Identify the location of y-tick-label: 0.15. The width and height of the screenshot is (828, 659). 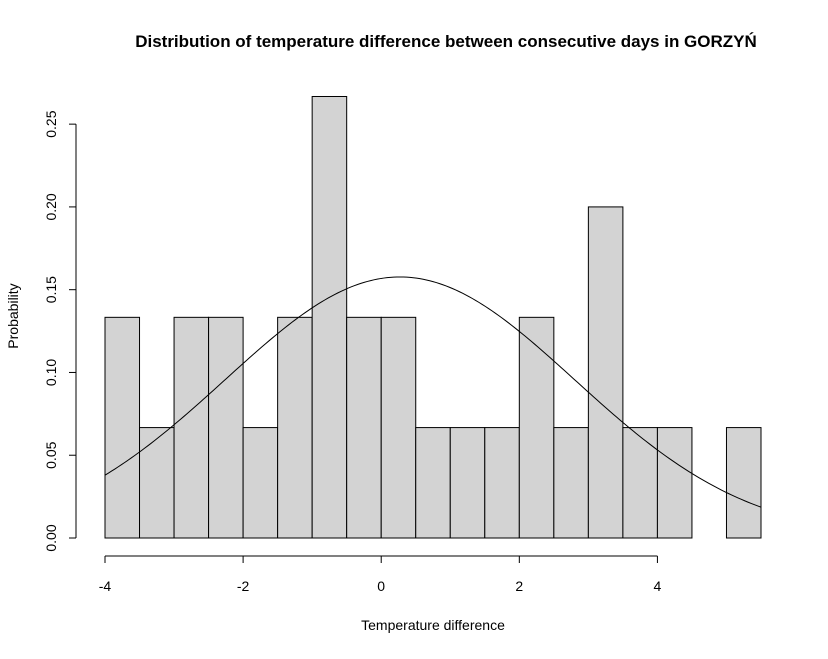
(51, 289).